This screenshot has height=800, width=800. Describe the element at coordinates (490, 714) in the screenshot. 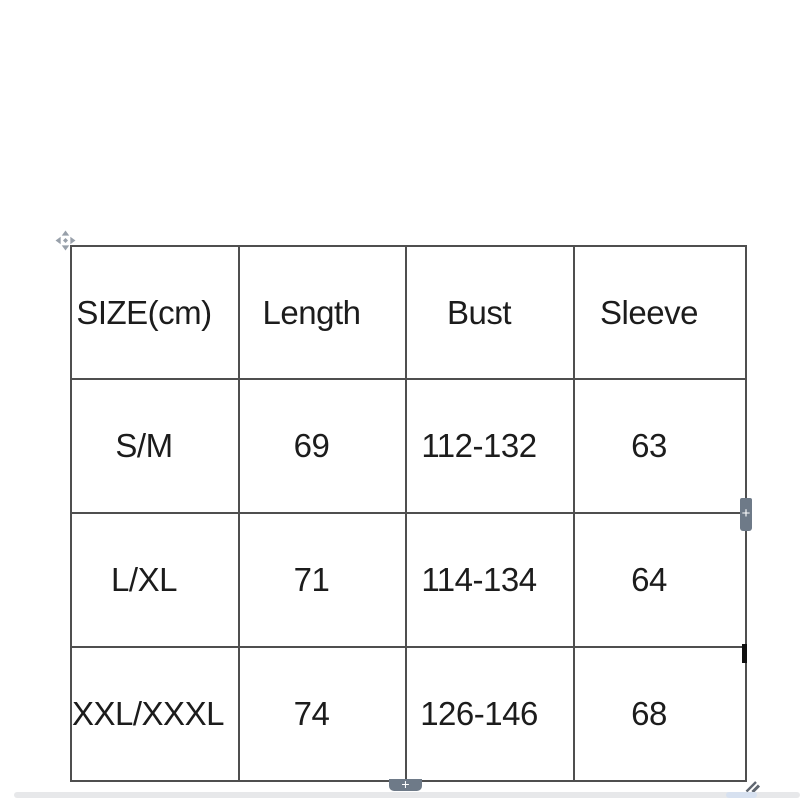

I see `cell-bust: 126-146` at that location.